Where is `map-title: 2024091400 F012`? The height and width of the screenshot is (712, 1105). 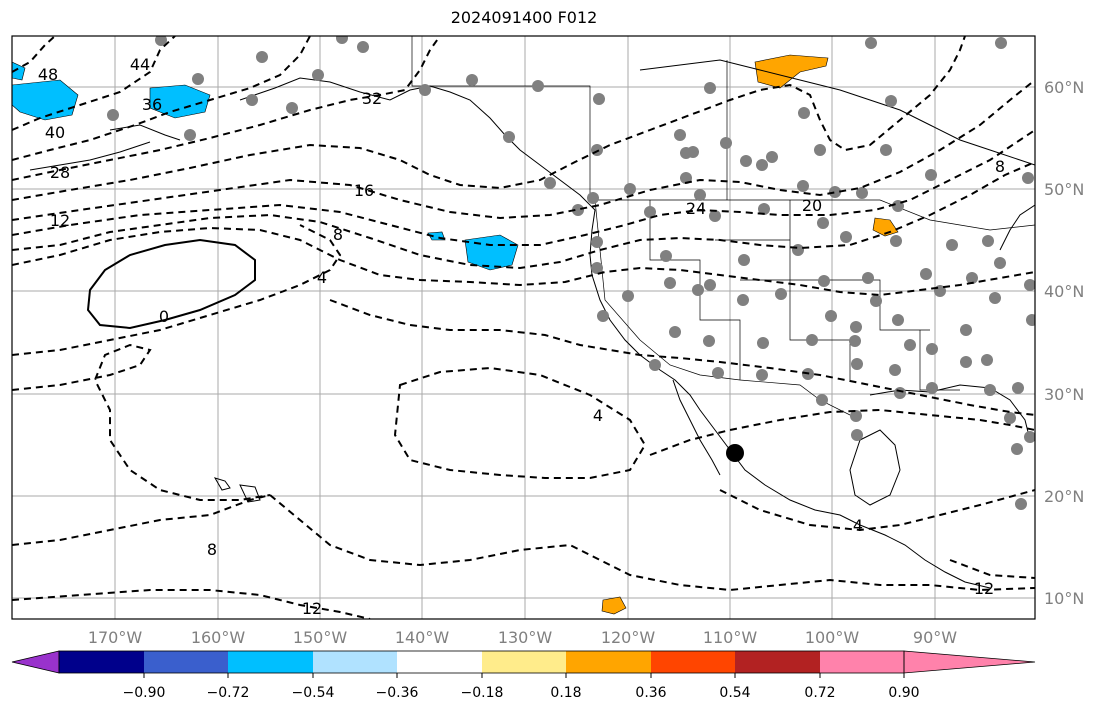 map-title: 2024091400 F012 is located at coordinates (524, 17).